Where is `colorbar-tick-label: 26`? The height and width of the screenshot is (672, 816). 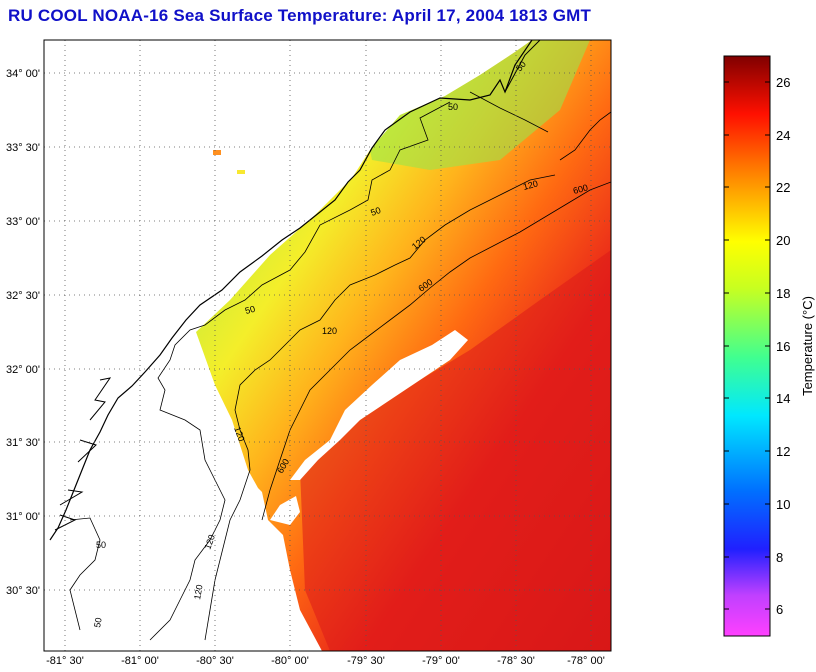
colorbar-tick-label: 26 is located at coordinates (783, 82).